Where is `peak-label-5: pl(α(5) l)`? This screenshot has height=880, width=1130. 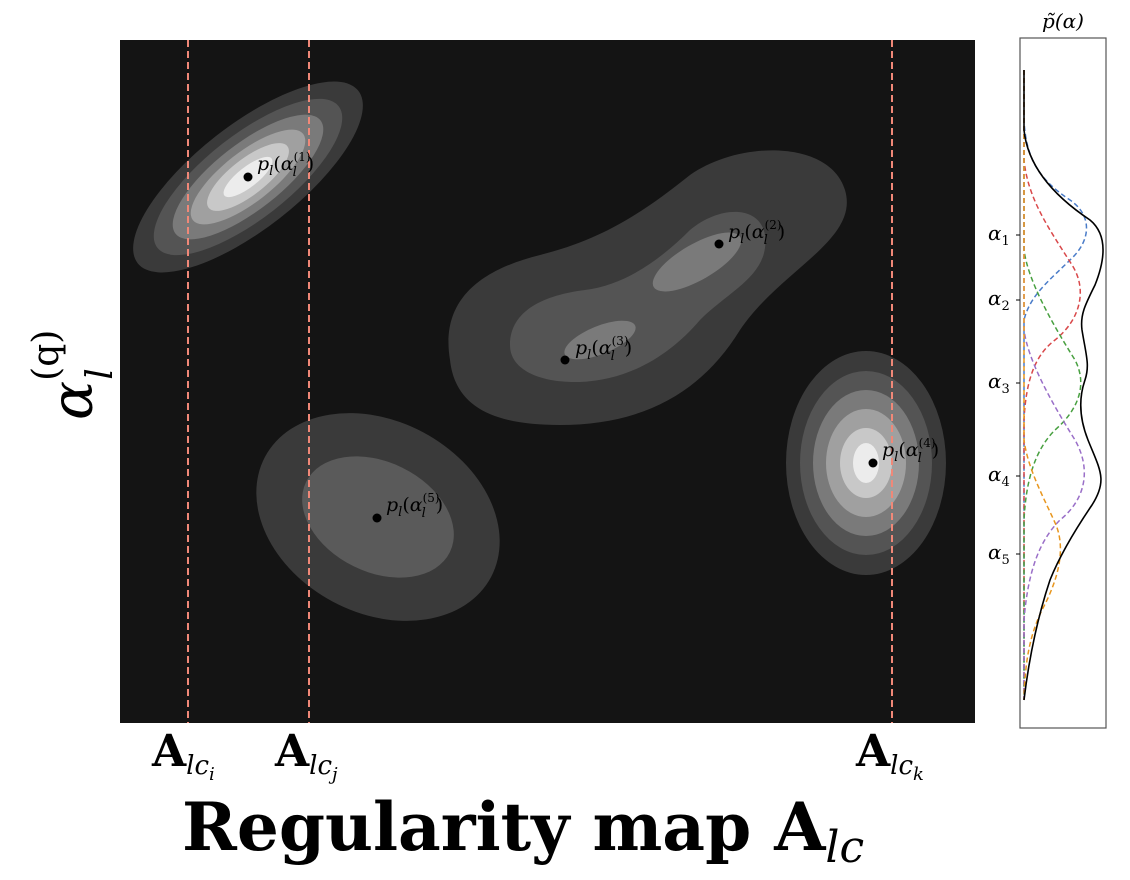
peak-label-5: pl(α(5) l) is located at coordinates (414, 506).